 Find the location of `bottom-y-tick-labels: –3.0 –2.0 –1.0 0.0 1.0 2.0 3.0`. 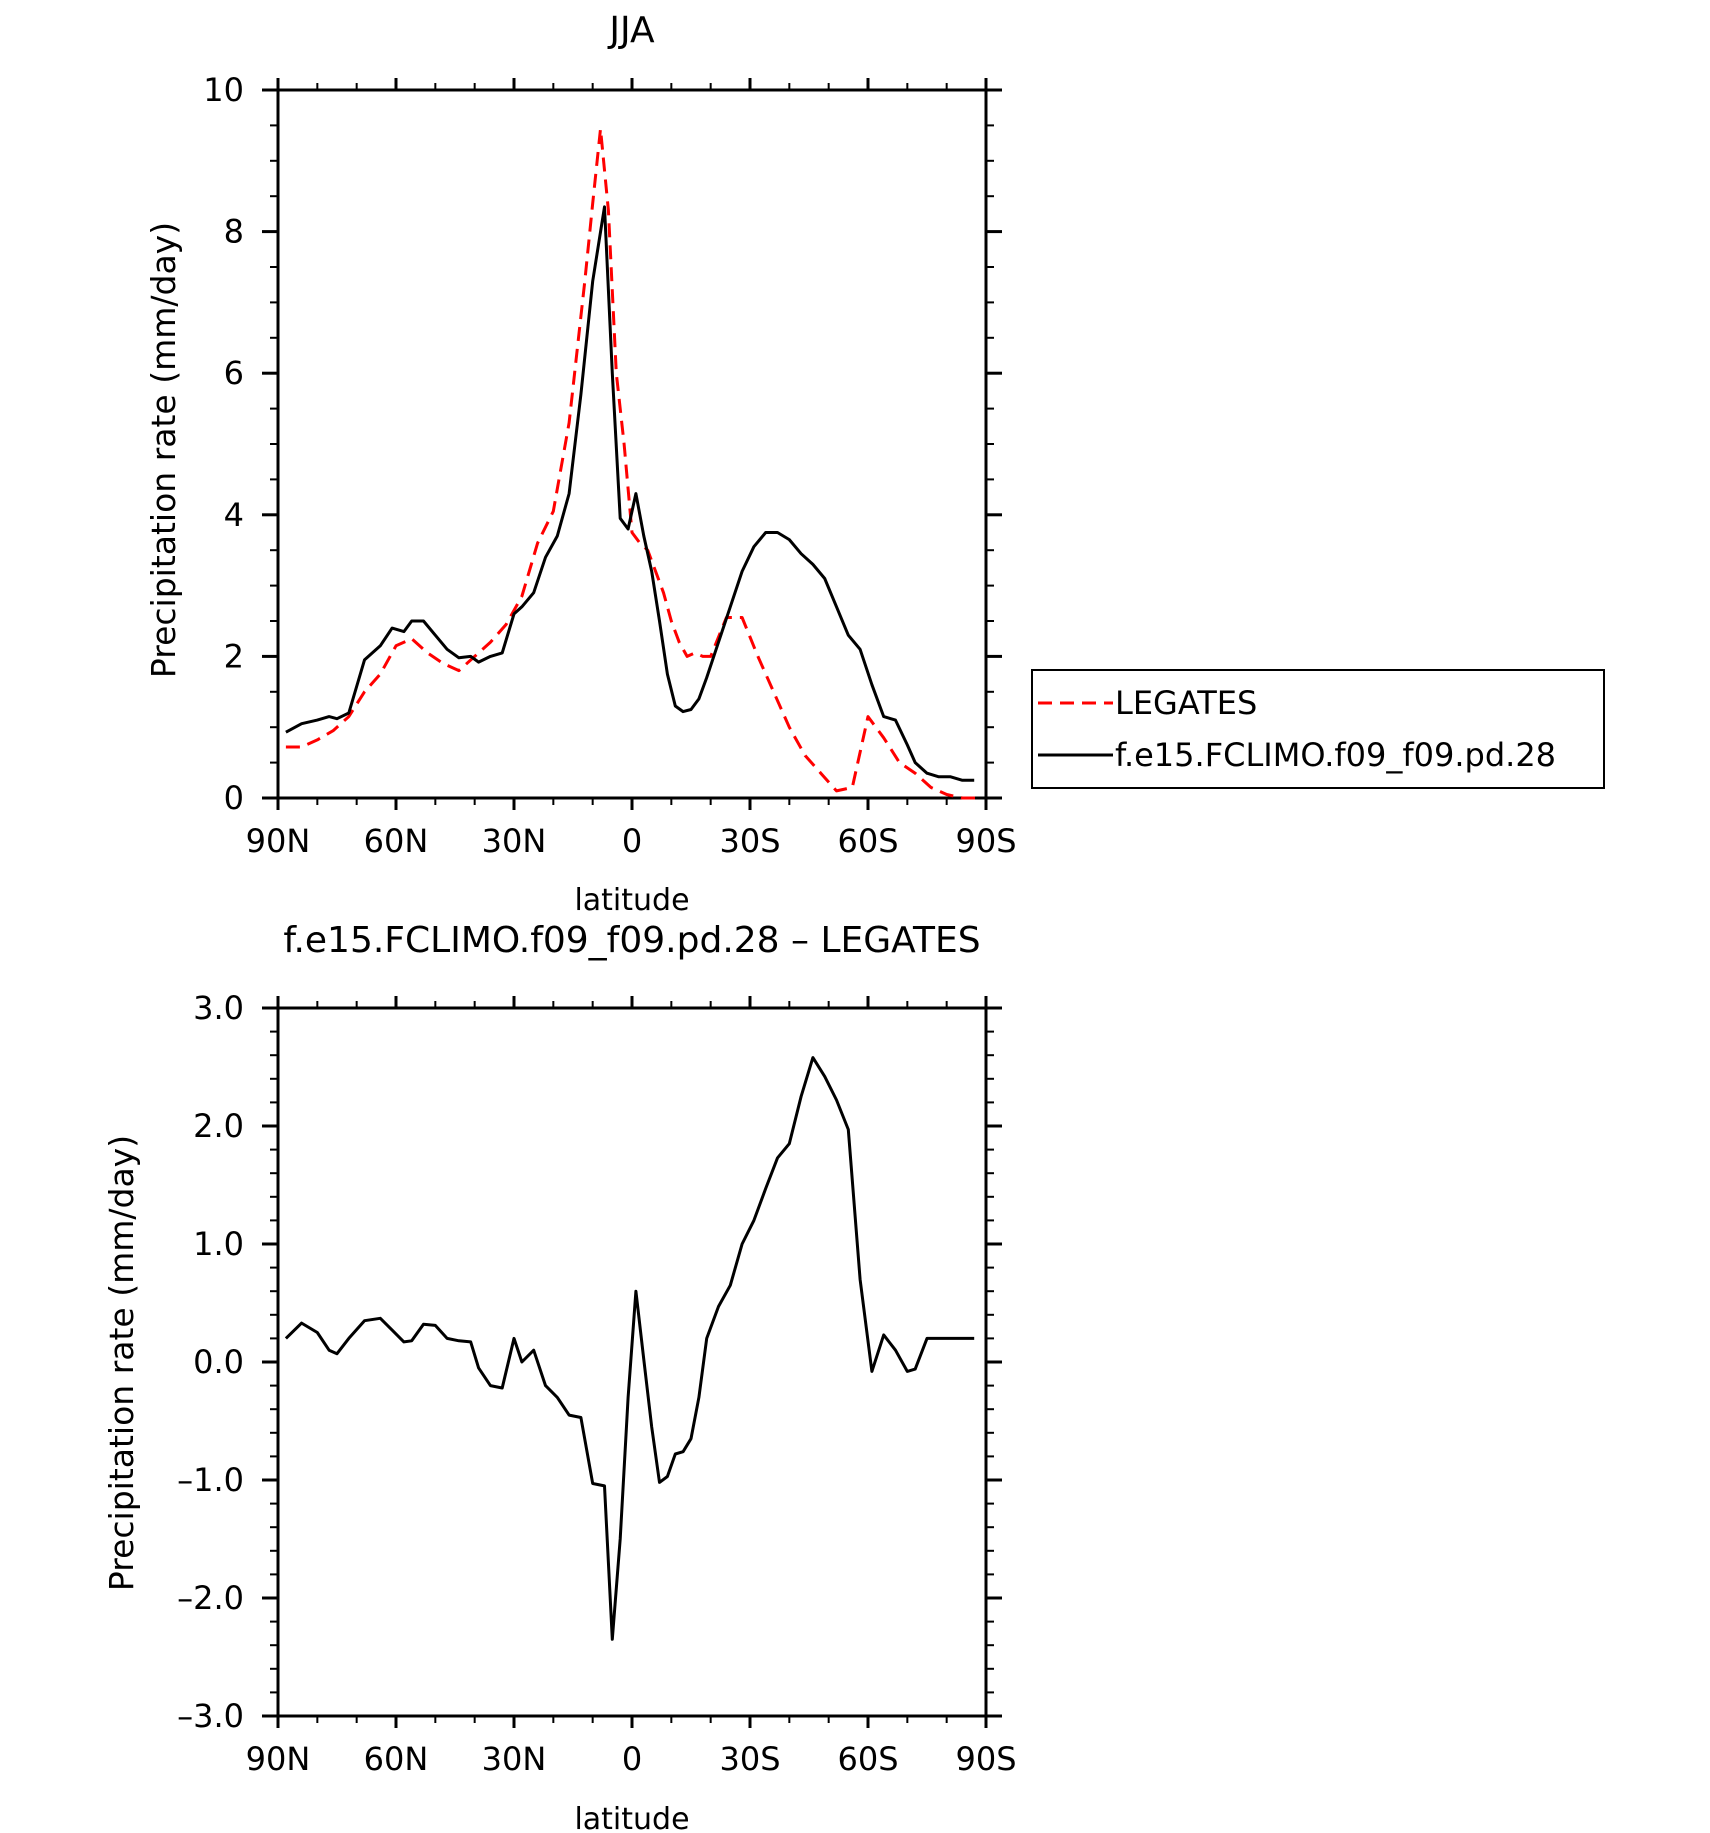

bottom-y-tick-labels: –3.0 –2.0 –1.0 0.0 1.0 2.0 3.0 is located at coordinates (210, 1362).